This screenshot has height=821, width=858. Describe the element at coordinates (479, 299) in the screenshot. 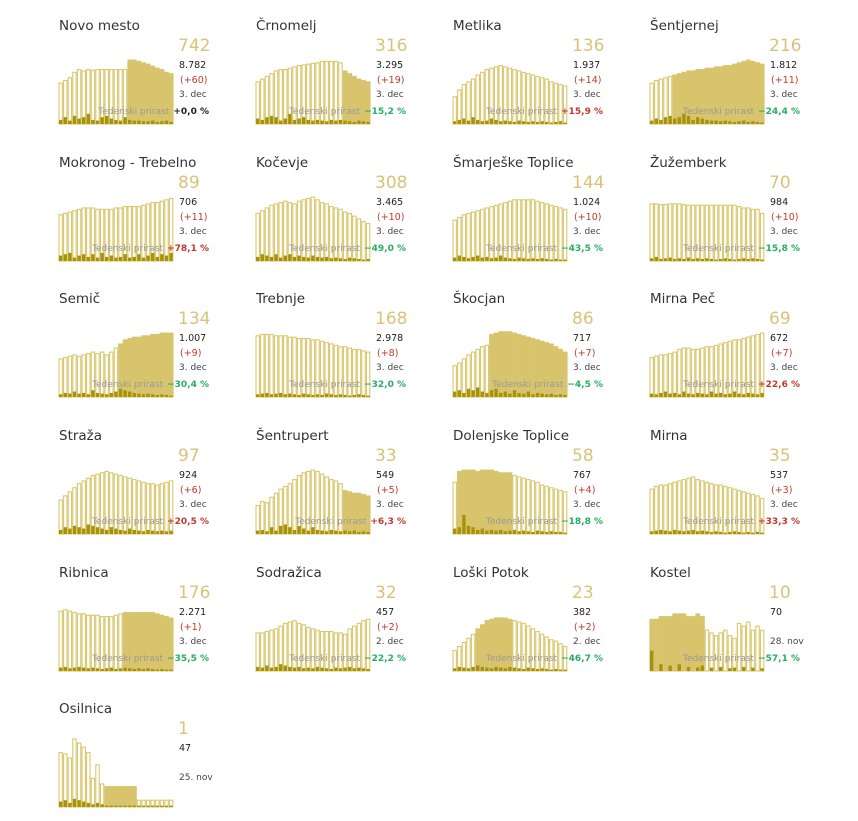

I see `municipality-name: Škocjan` at that location.